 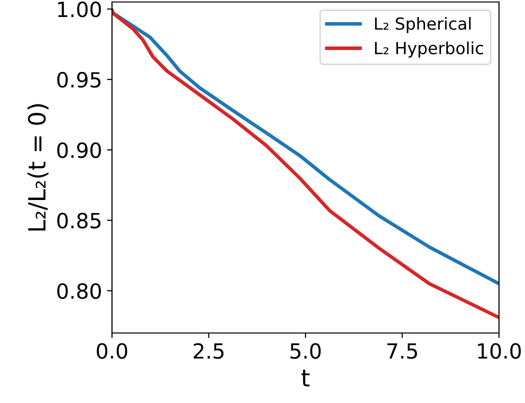 I want to click on x-tick-label: 10.0, so click(x=499, y=351).